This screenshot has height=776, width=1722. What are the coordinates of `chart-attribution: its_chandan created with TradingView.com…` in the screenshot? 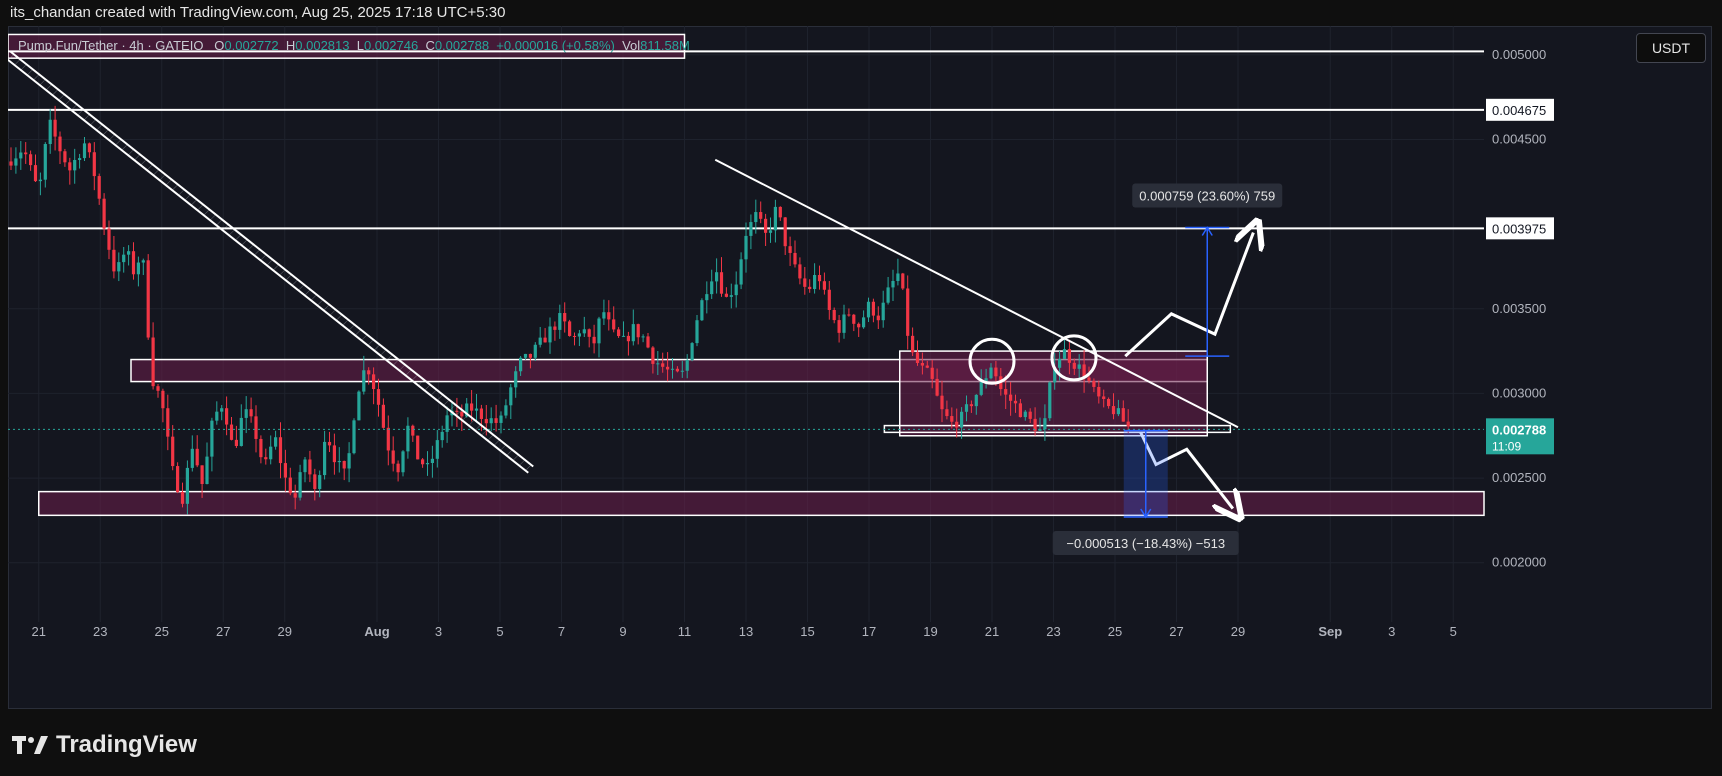 It's located at (258, 12).